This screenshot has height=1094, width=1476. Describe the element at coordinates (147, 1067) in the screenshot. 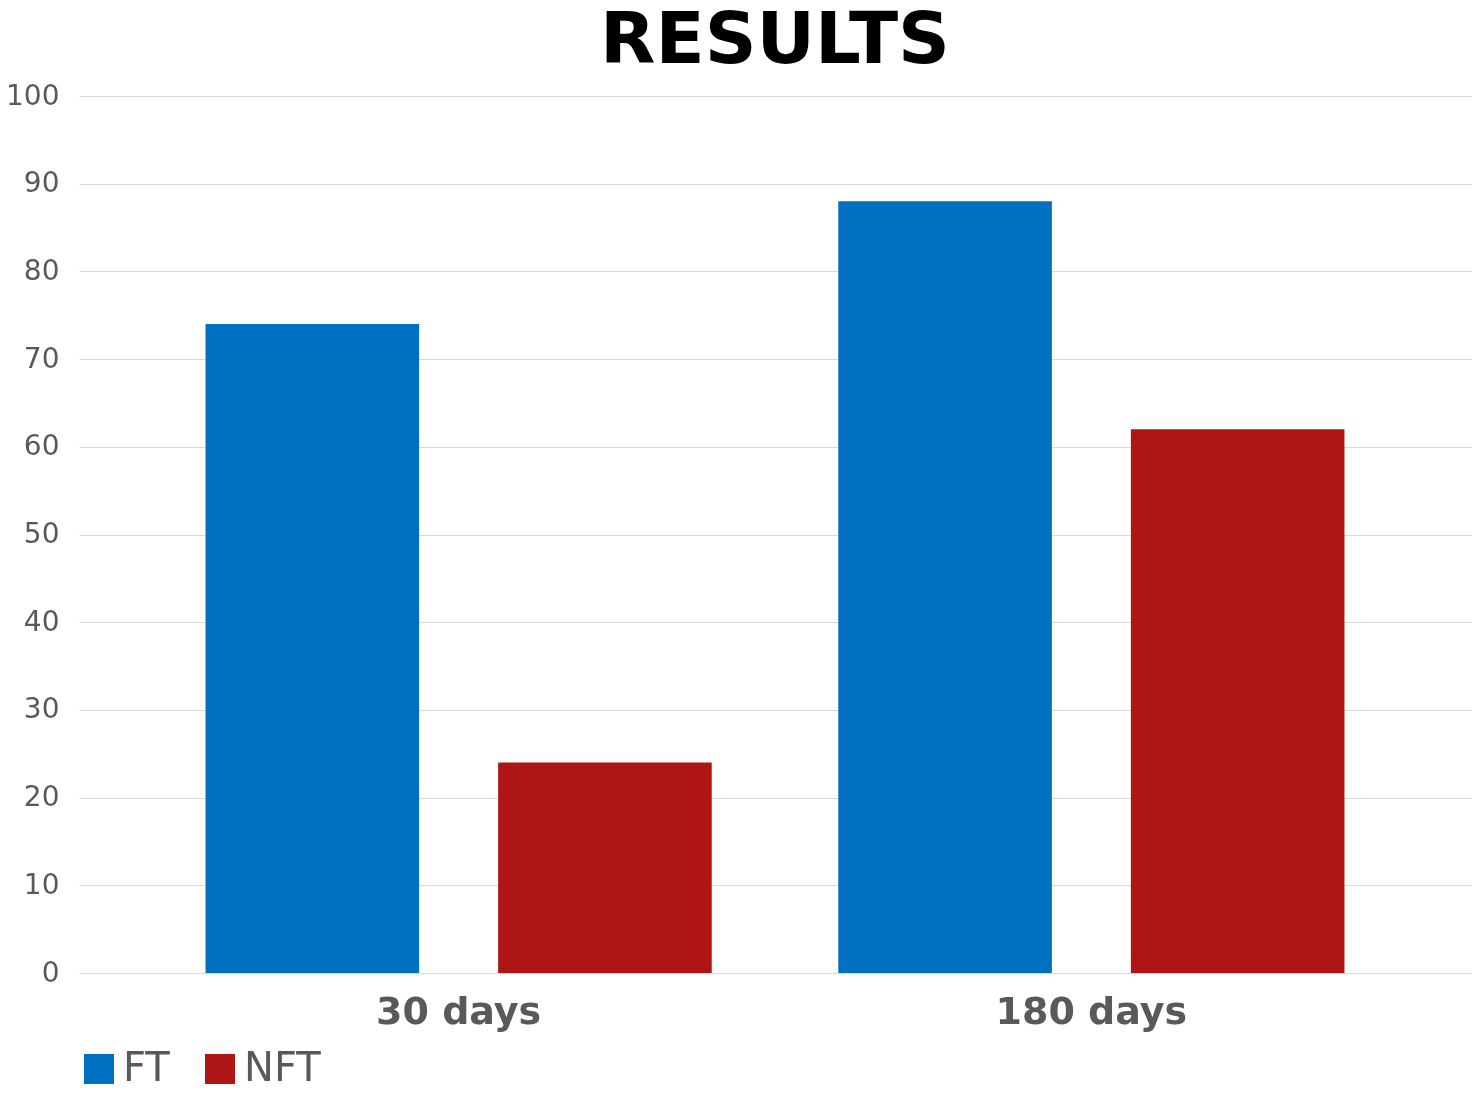

I see `legend-label: FT` at that location.